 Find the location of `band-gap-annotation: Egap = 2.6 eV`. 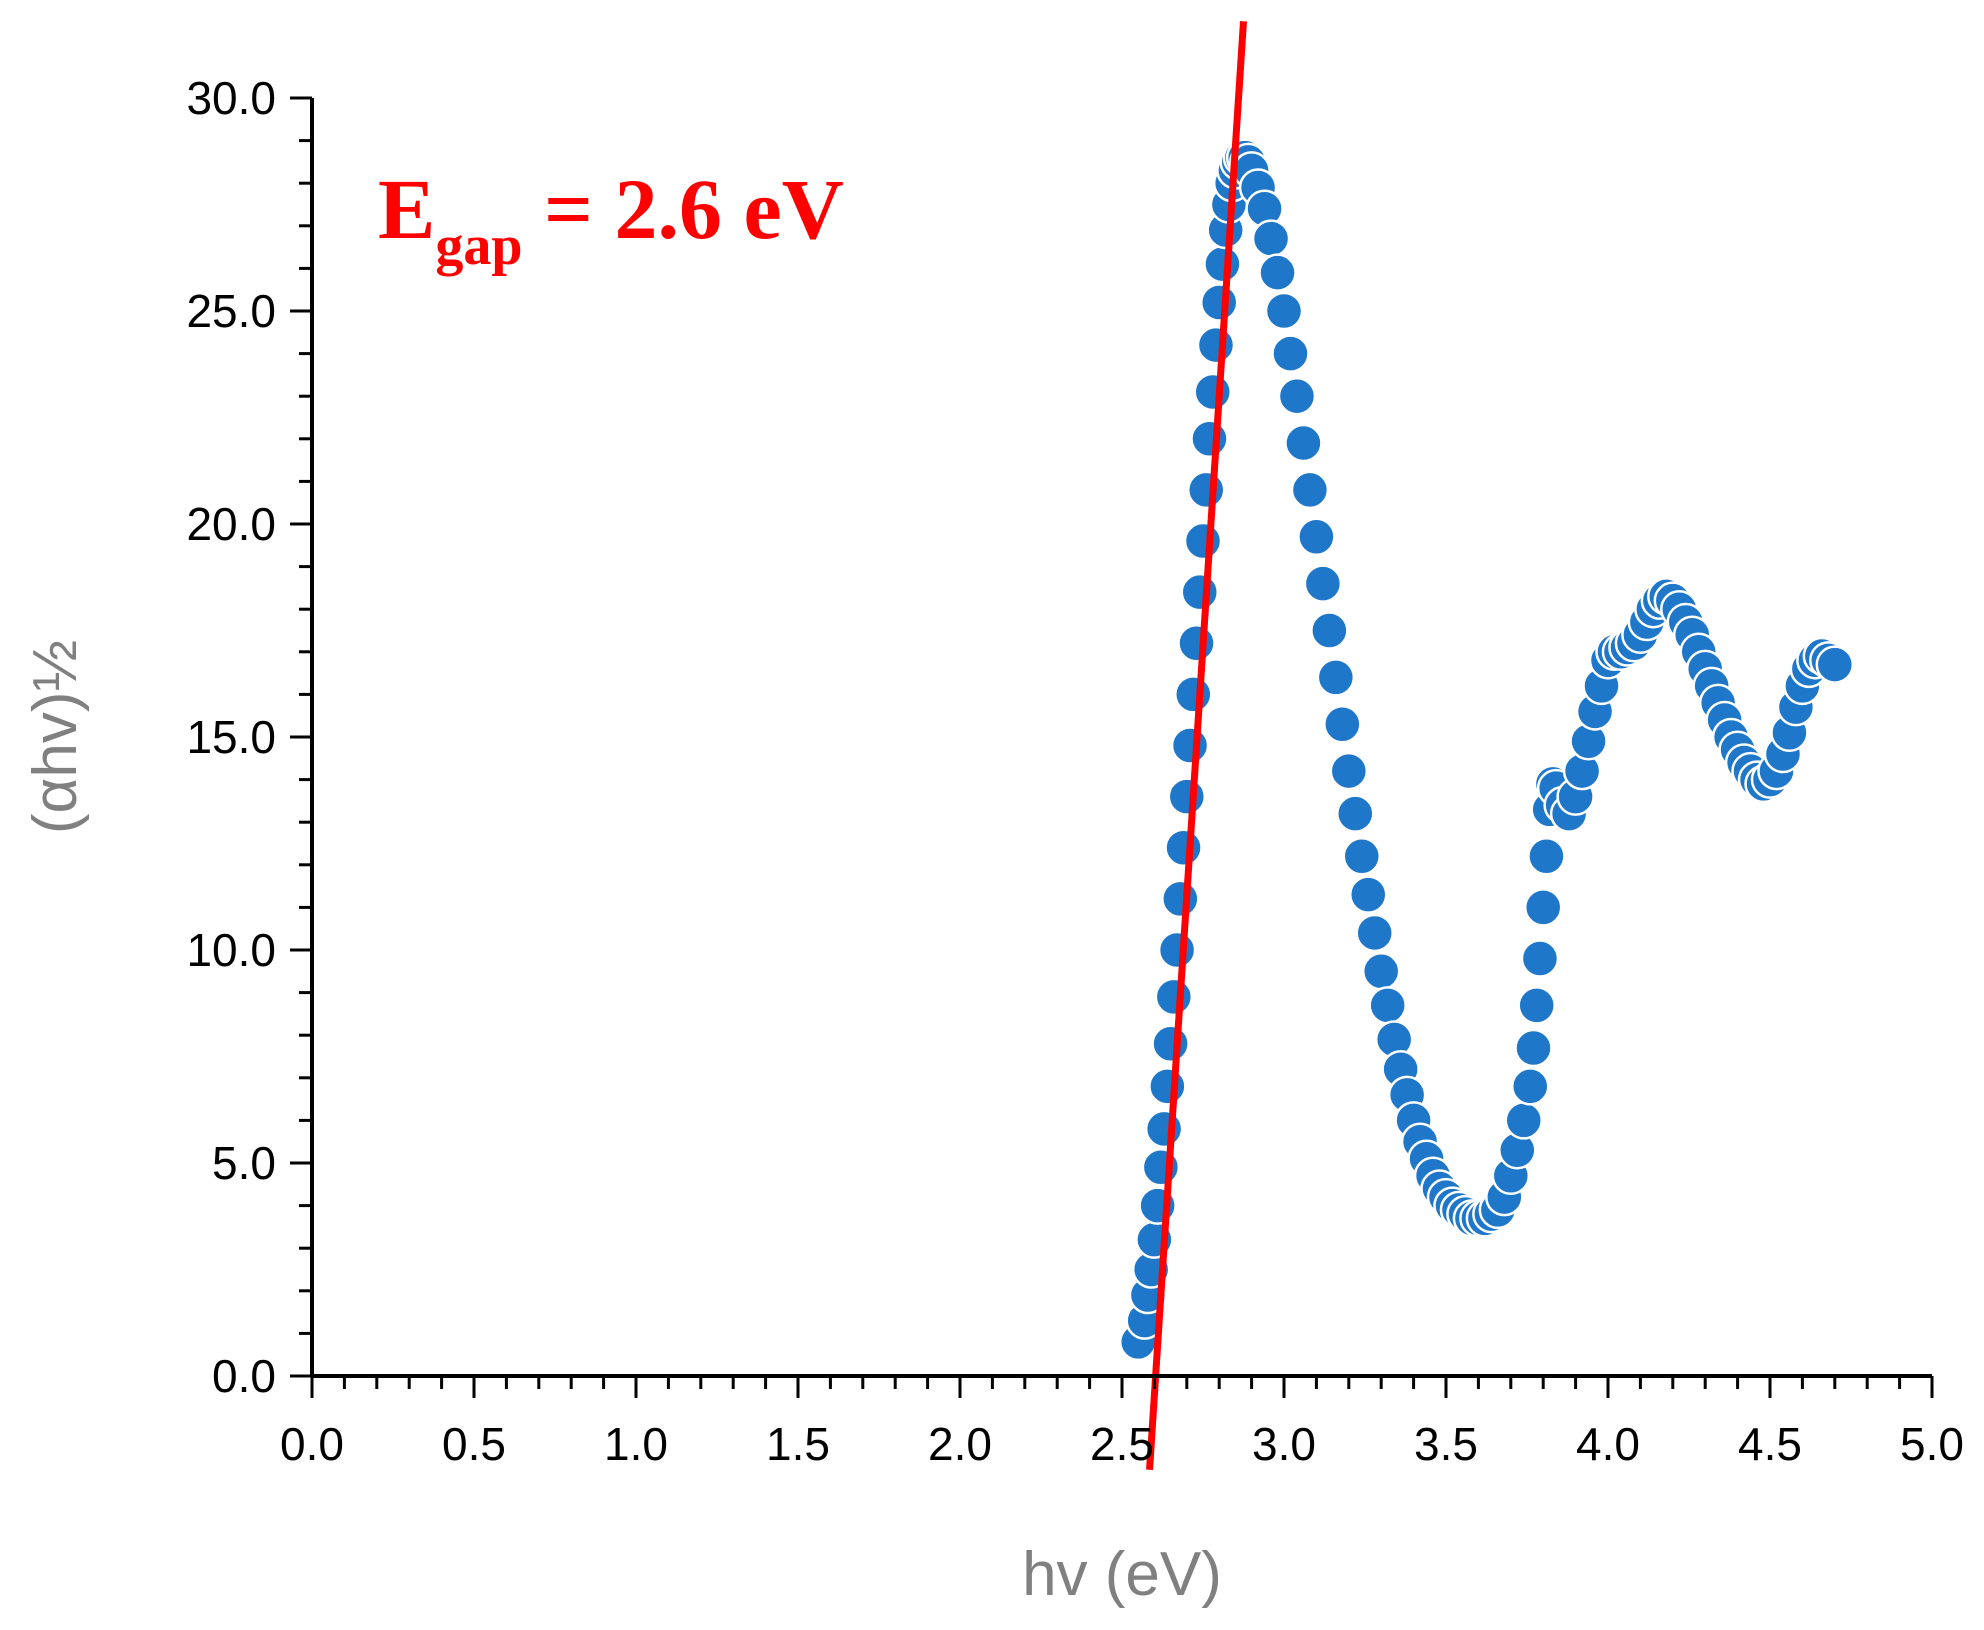

band-gap-annotation: Egap = 2.6 eV is located at coordinates (611, 219).